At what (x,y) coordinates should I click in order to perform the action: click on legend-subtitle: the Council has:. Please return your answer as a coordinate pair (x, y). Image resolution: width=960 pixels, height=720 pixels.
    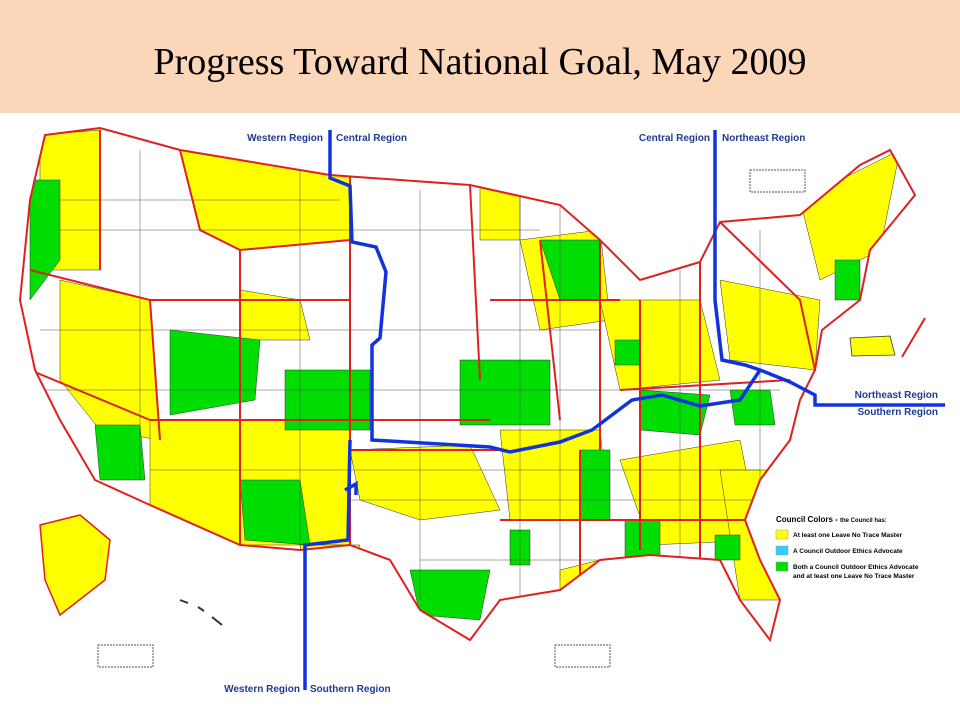
    Looking at the image, I should click on (863, 521).